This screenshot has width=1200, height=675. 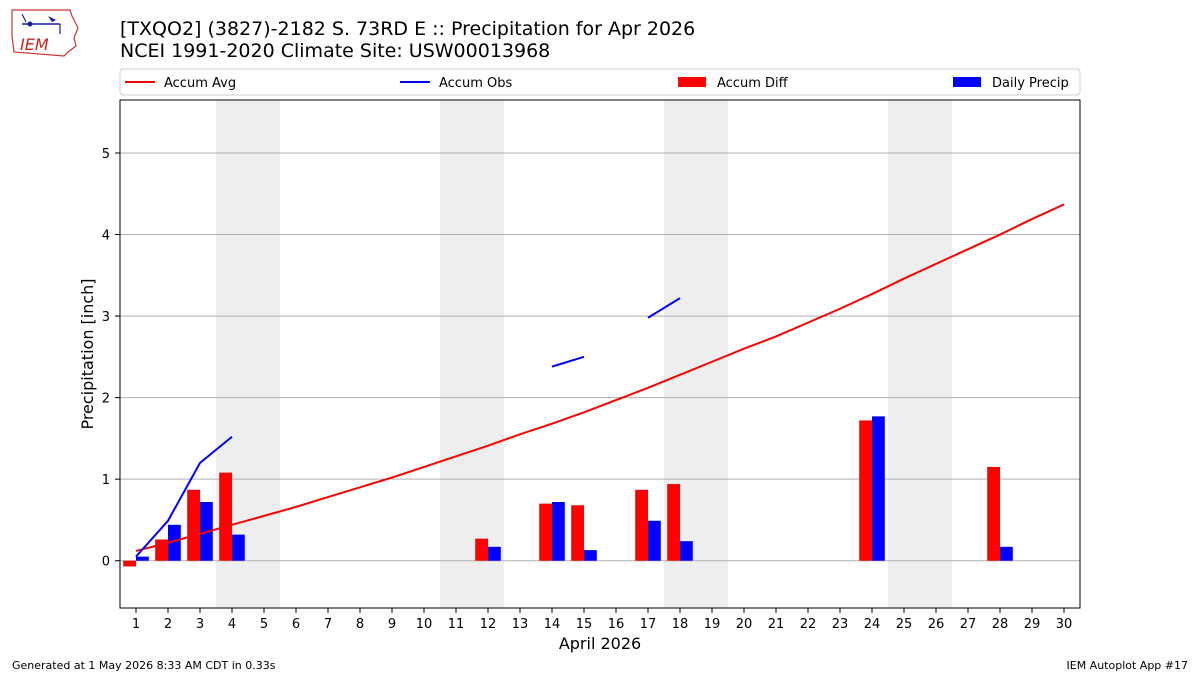 What do you see at coordinates (106, 154) in the screenshot?
I see `y-tick-label: 5` at bounding box center [106, 154].